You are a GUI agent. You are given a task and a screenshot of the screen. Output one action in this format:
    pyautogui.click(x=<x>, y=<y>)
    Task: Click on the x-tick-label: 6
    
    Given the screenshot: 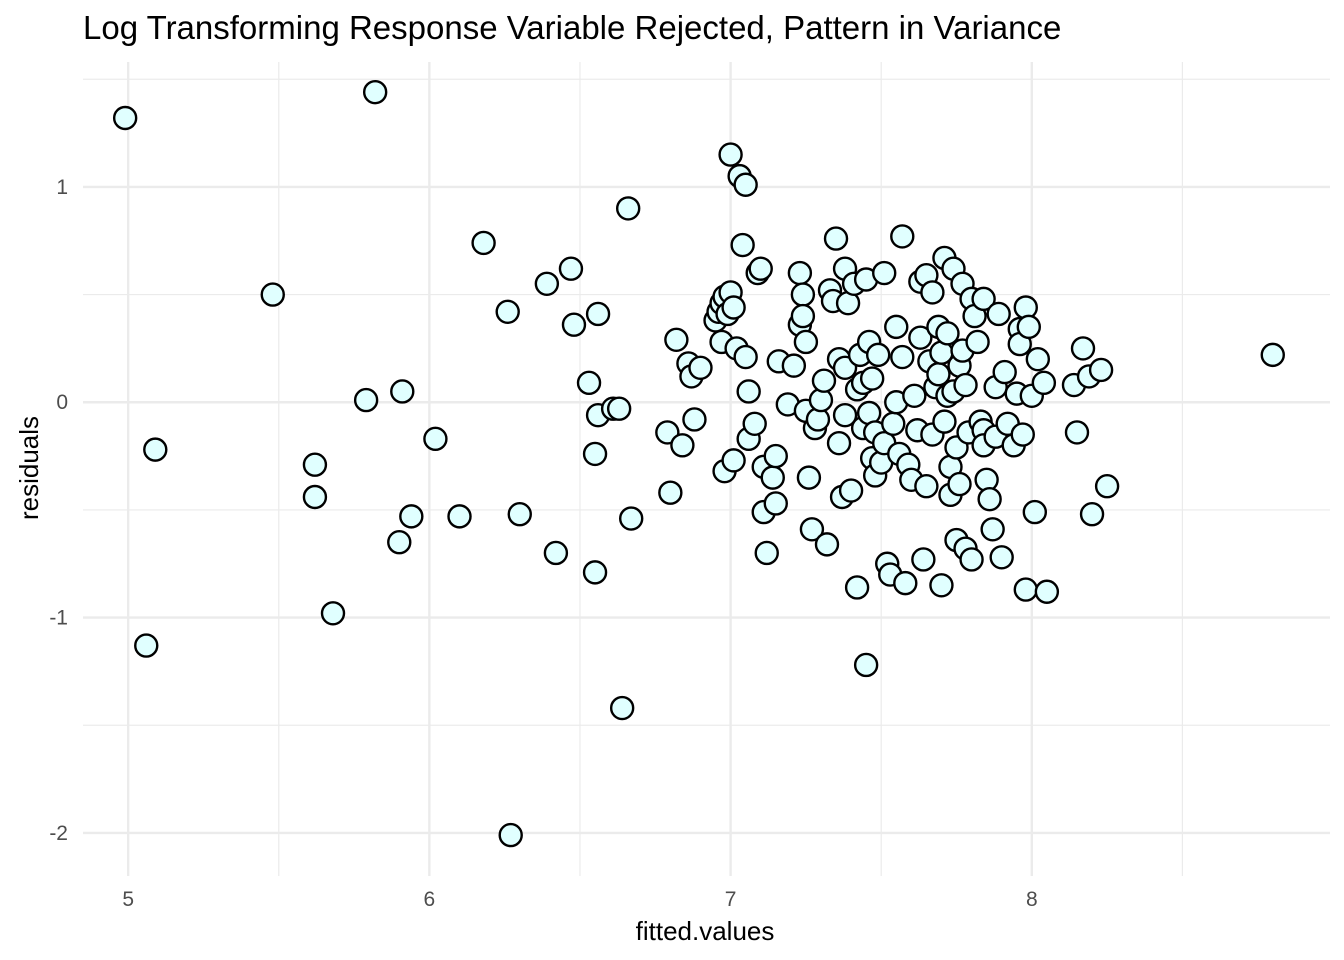 What is the action you would take?
    pyautogui.click(x=430, y=899)
    